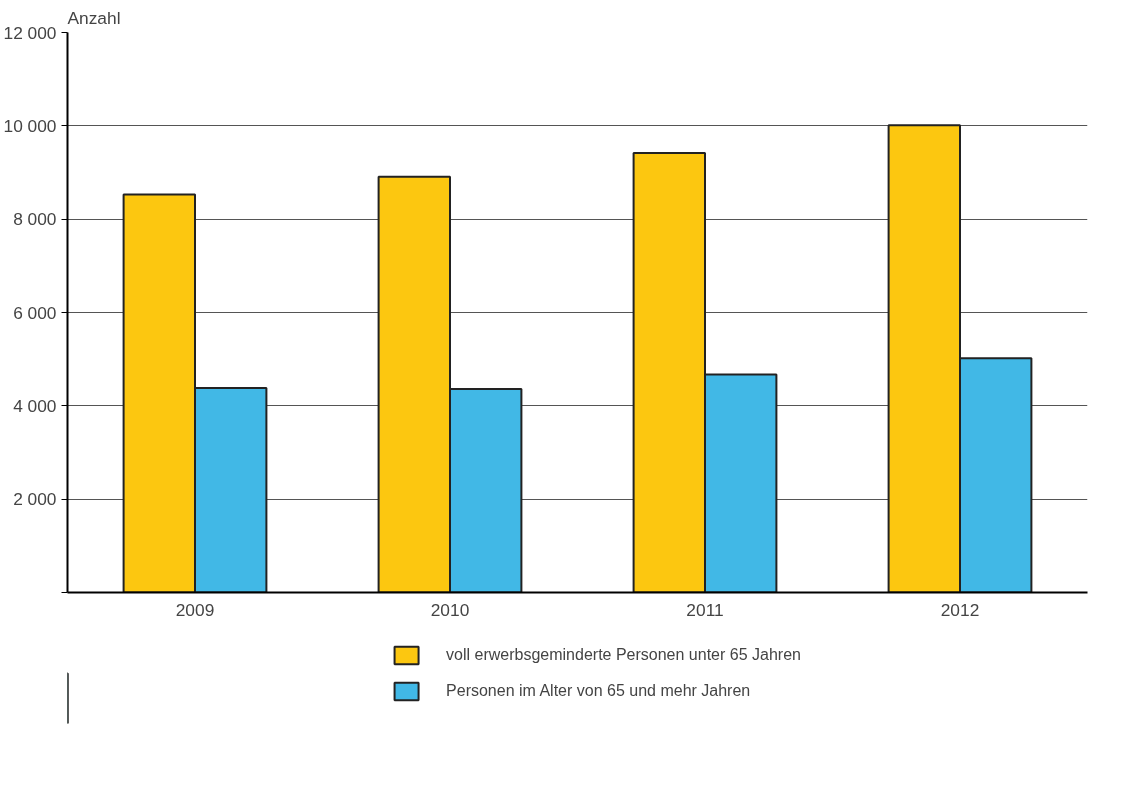  Describe the element at coordinates (598, 691) in the screenshot. I see `legend-label: Personen im Alter von 65 und mehr Jahren` at that location.